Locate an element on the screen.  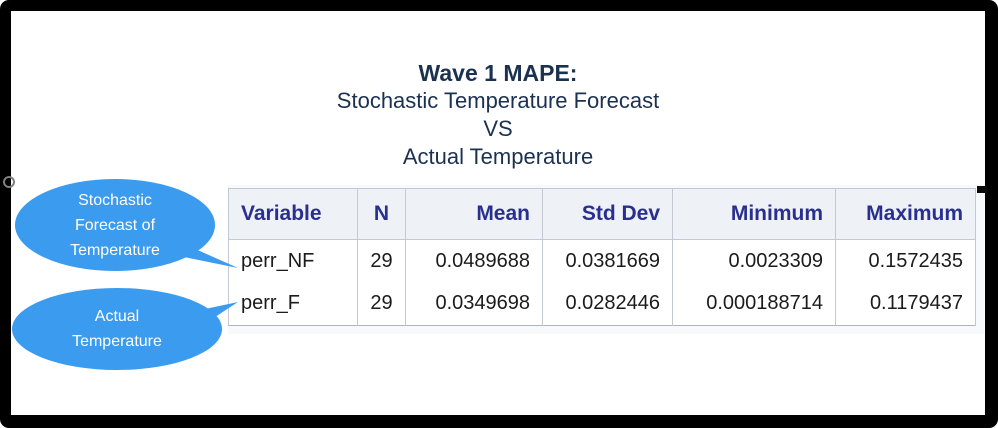
callout-stochastic-forecast: Stochastic Forecast of Temperature is located at coordinates (115, 225).